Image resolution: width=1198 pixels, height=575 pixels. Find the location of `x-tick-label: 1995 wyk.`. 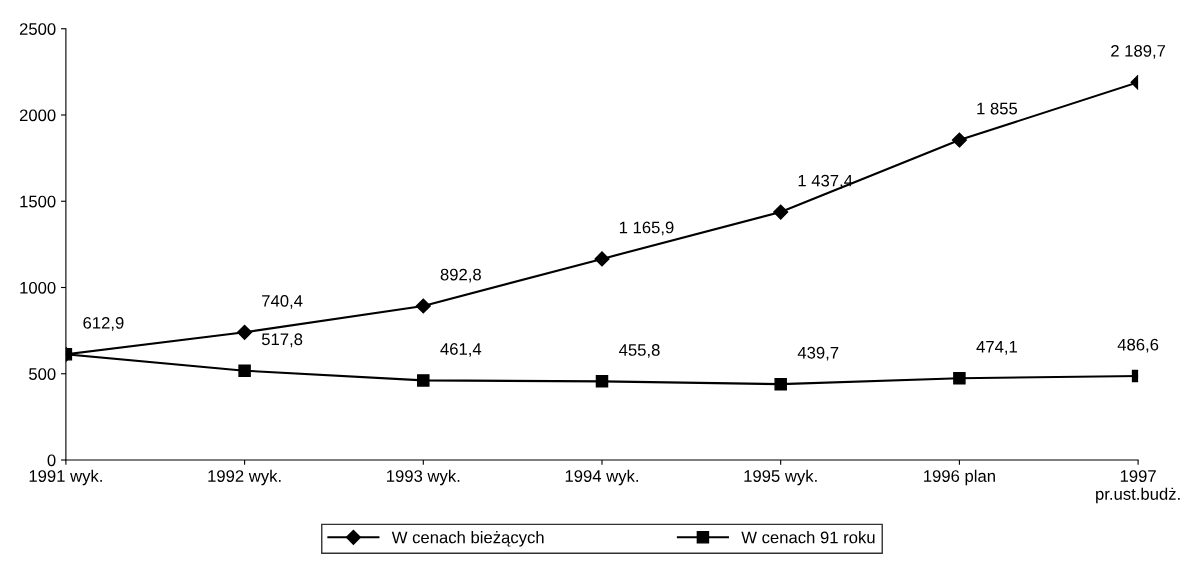

x-tick-label: 1995 wyk. is located at coordinates (780, 477).